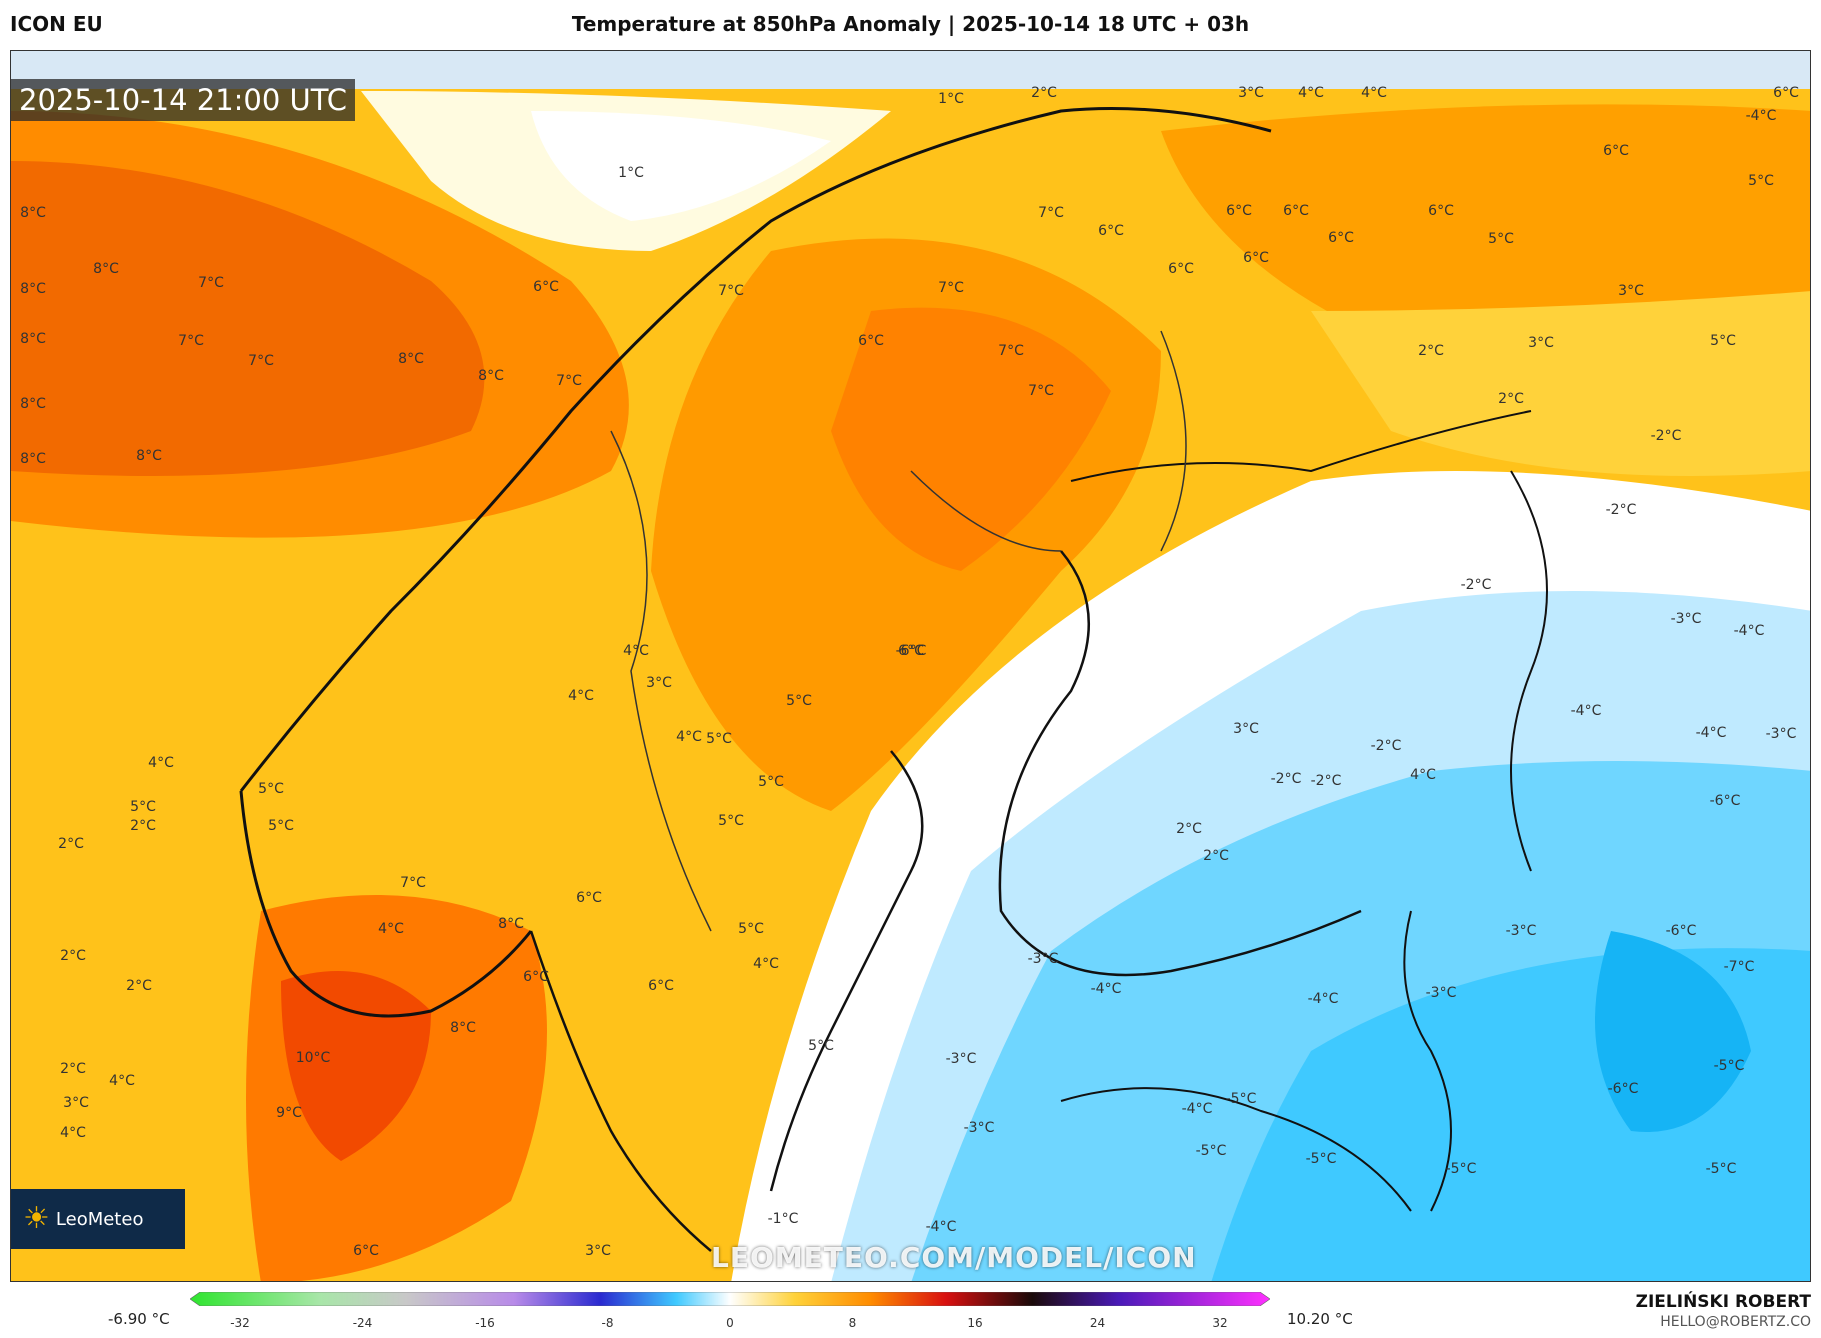 The width and height of the screenshot is (1821, 1338). What do you see at coordinates (289, 1113) in the screenshot?
I see `temperature-label: 9°C` at bounding box center [289, 1113].